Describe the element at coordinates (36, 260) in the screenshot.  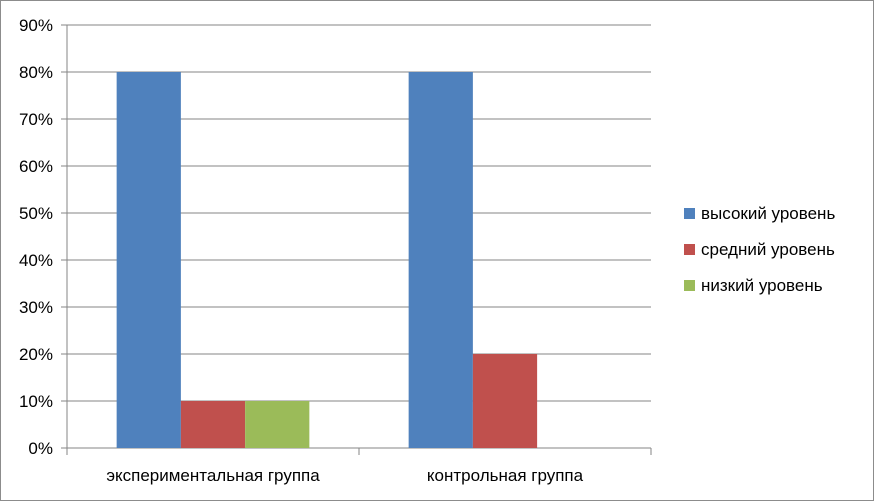
I see `y-tick-label: 40%` at that location.